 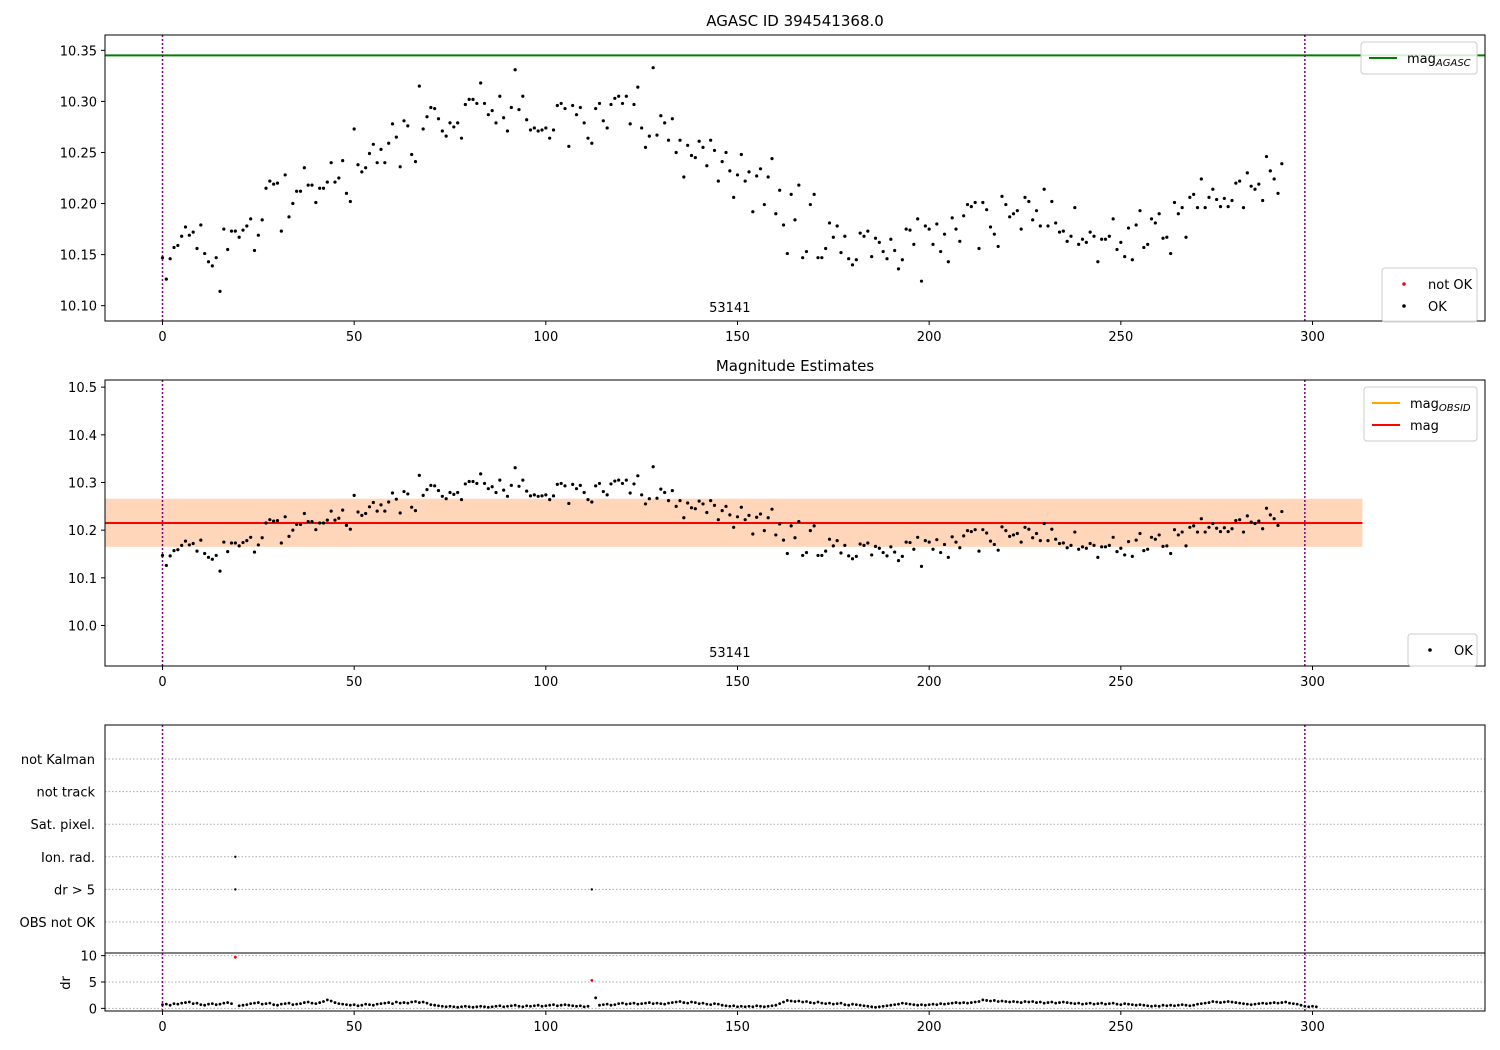 I want to click on x-tick-label: 50, so click(x=354, y=1027).